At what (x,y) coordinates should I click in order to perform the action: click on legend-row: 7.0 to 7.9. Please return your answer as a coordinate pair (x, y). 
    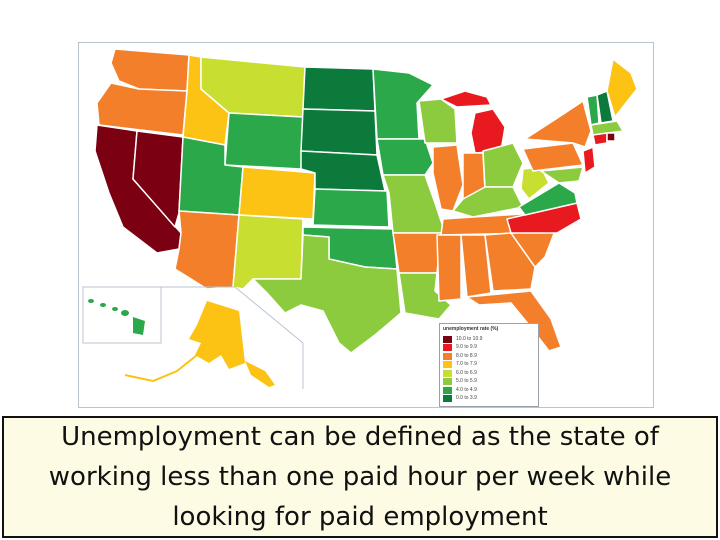
    Looking at the image, I should click on (489, 365).